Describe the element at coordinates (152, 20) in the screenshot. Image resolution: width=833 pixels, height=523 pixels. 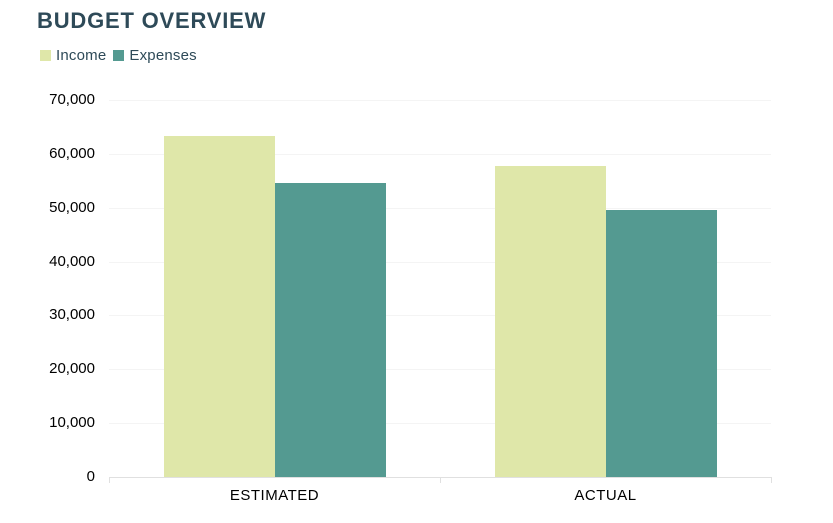
I see `chart-title: BUDGET OVERVIEW` at that location.